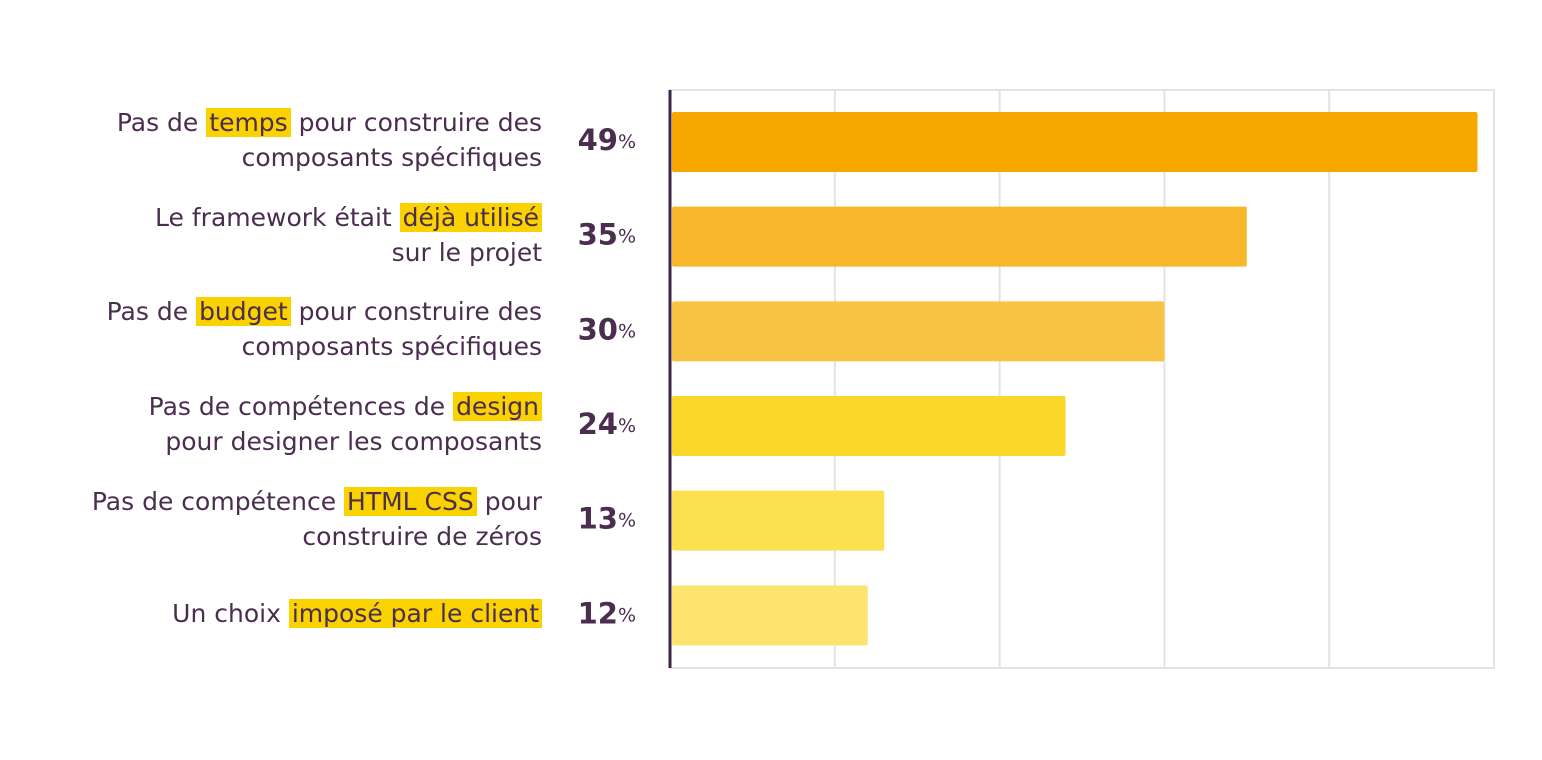 This screenshot has width=1542, height=760. Describe the element at coordinates (607, 329) in the screenshot. I see `value-label: 30%` at that location.